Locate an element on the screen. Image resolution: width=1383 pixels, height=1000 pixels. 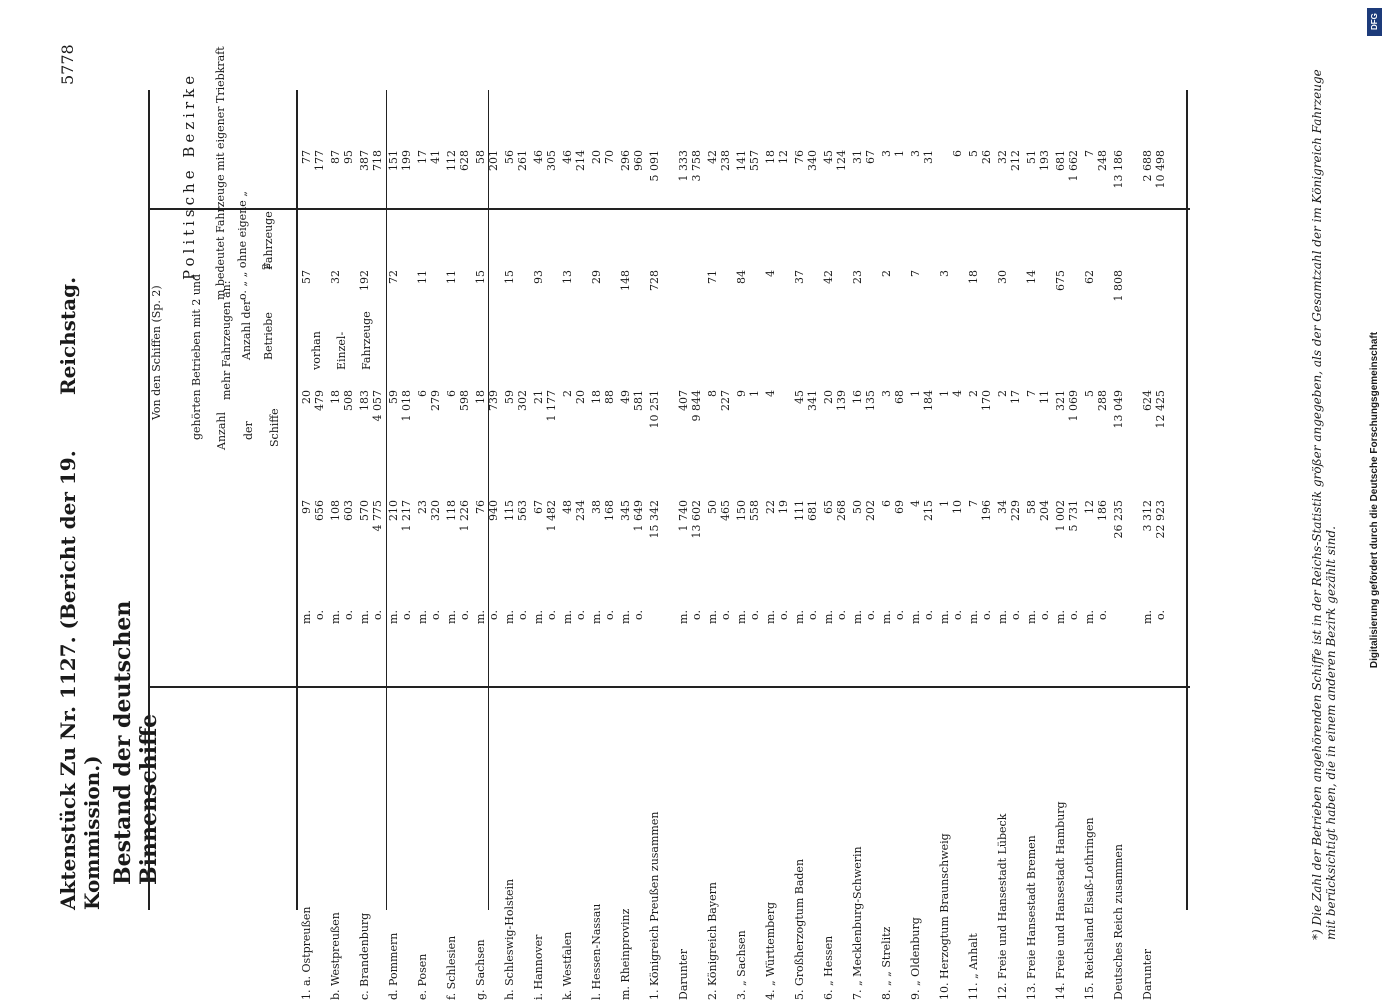
cell-schiffe: 570 is located at coordinates (364, 510).